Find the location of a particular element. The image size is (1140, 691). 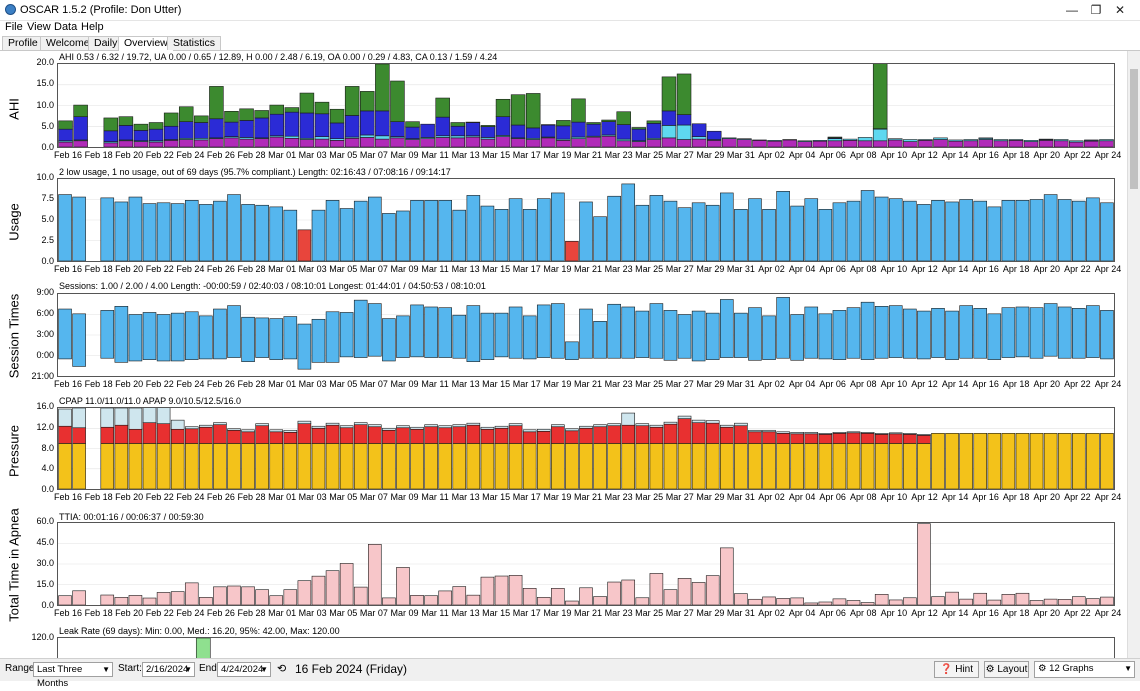

x-tick-label: Apr 06 is located at coordinates (832, 269).